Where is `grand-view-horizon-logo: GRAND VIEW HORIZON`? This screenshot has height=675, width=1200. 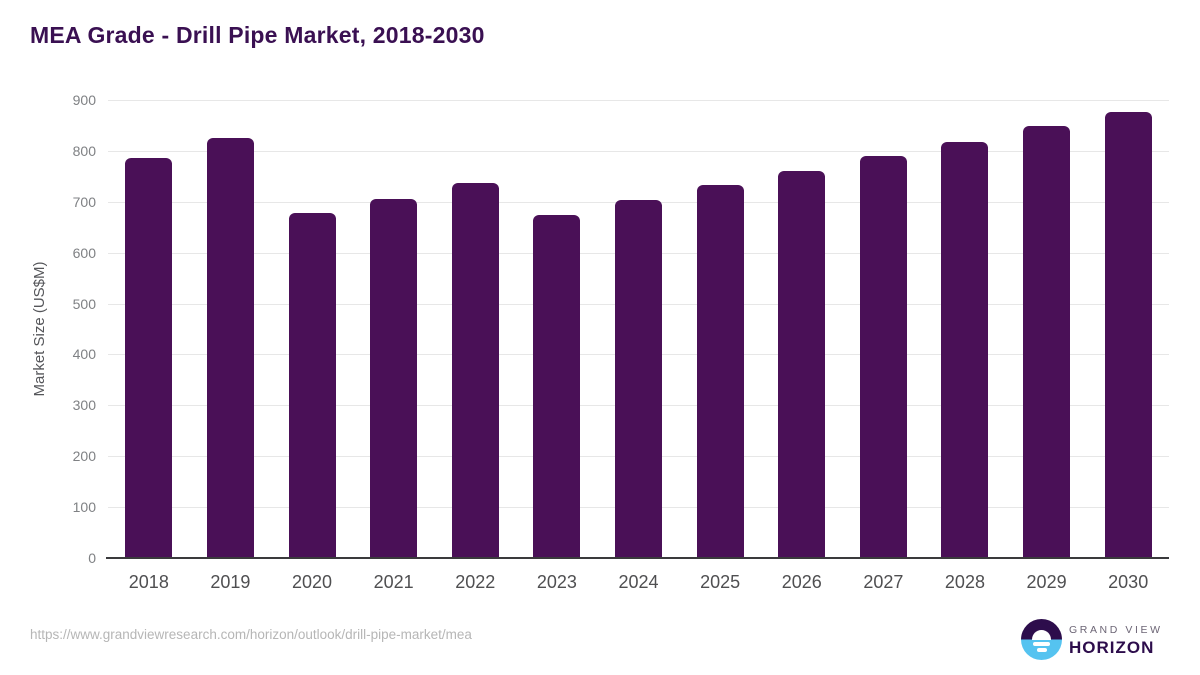 grand-view-horizon-logo: GRAND VIEW HORIZON is located at coordinates (1101, 640).